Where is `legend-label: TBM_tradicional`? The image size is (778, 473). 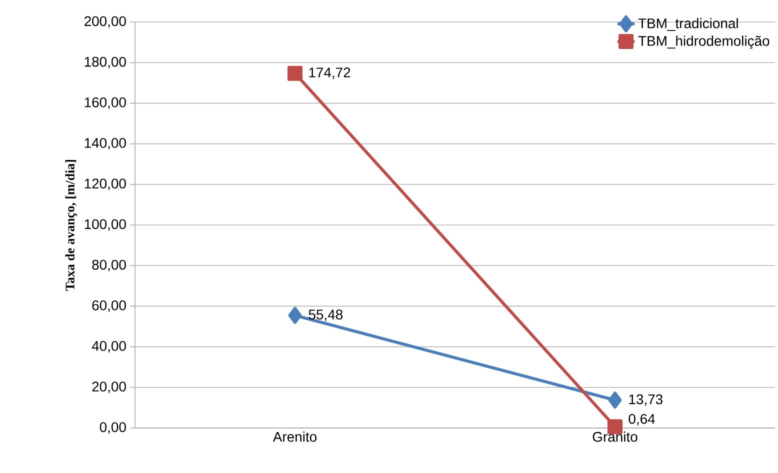 legend-label: TBM_tradicional is located at coordinates (688, 24).